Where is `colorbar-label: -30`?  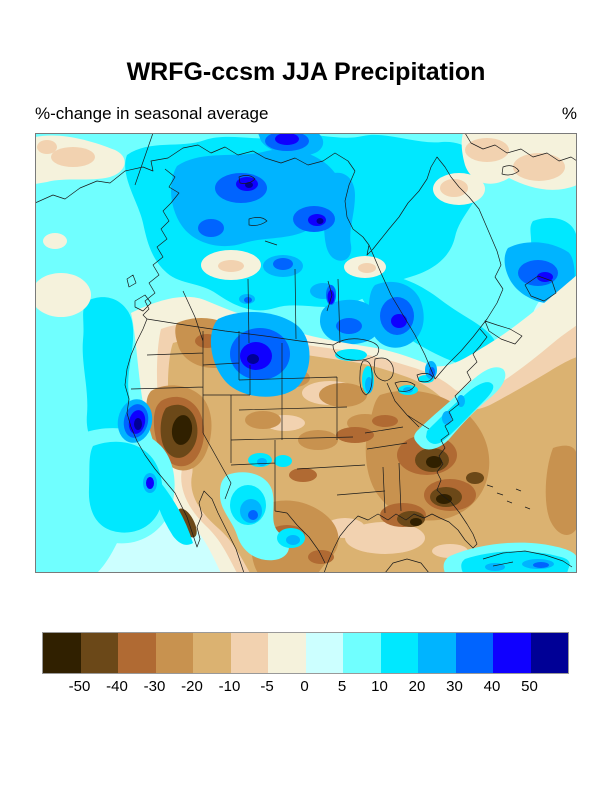 colorbar-label: -30 is located at coordinates (154, 686).